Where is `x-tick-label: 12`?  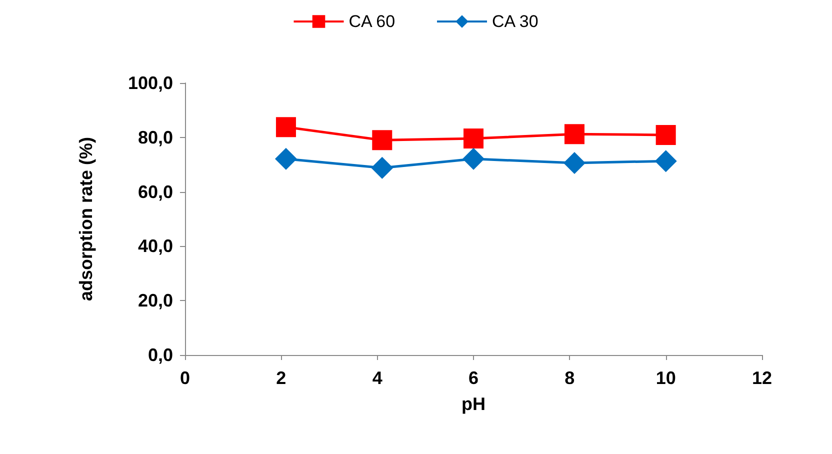 x-tick-label: 12 is located at coordinates (762, 378).